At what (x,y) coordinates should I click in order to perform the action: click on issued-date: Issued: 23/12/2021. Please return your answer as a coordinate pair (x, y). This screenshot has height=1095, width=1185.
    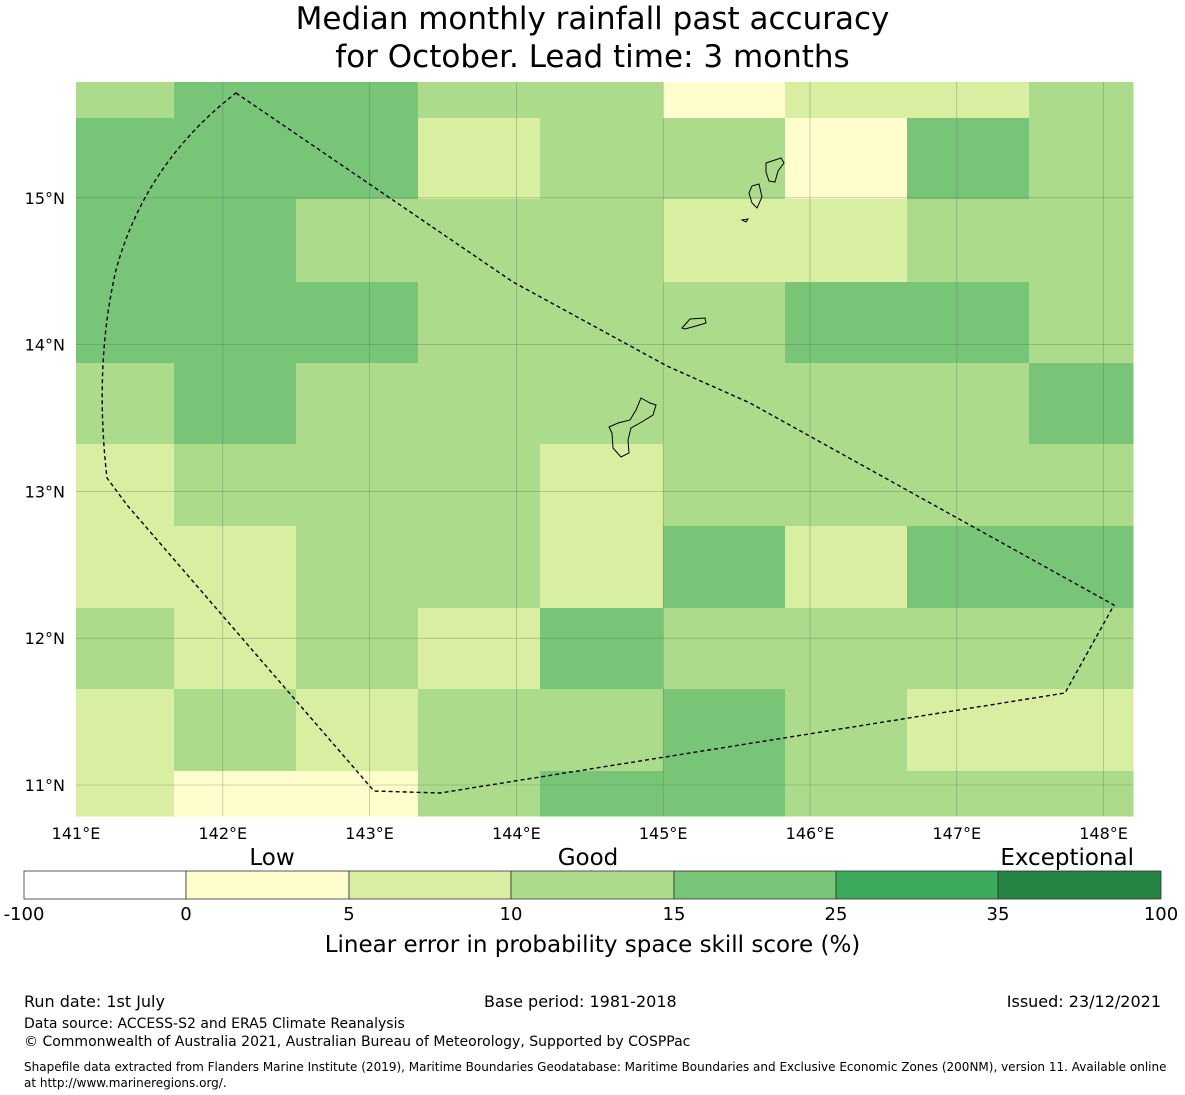
    Looking at the image, I should click on (1083, 1001).